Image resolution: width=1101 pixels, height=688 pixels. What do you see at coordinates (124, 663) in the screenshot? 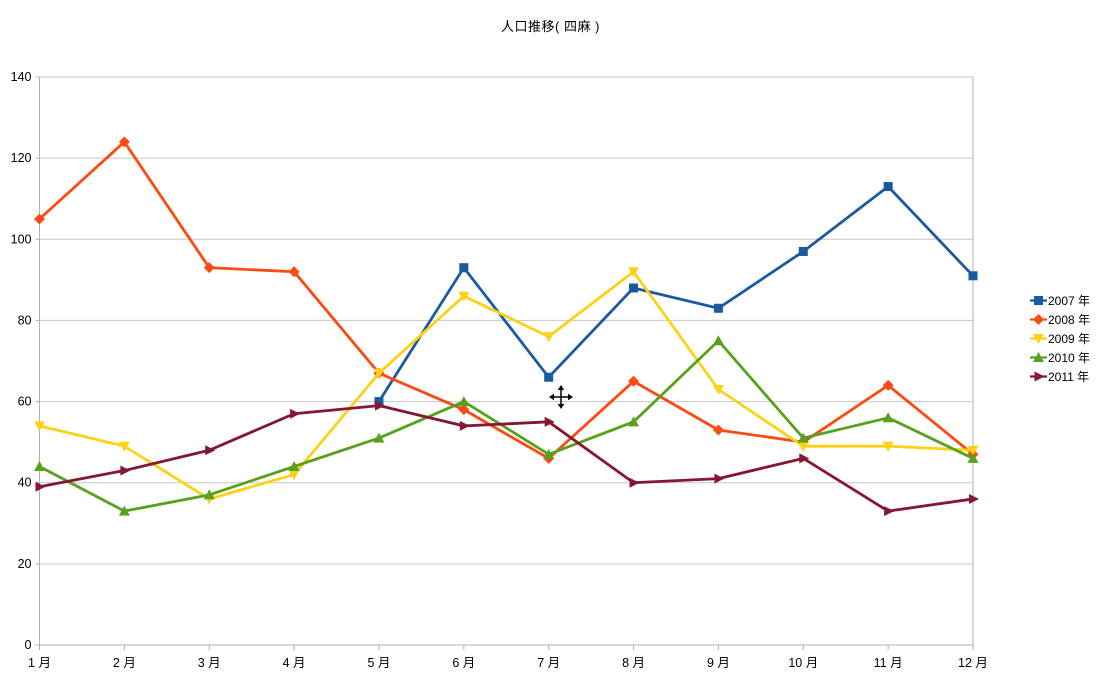
I see `x-tick-label: 2 月` at bounding box center [124, 663].